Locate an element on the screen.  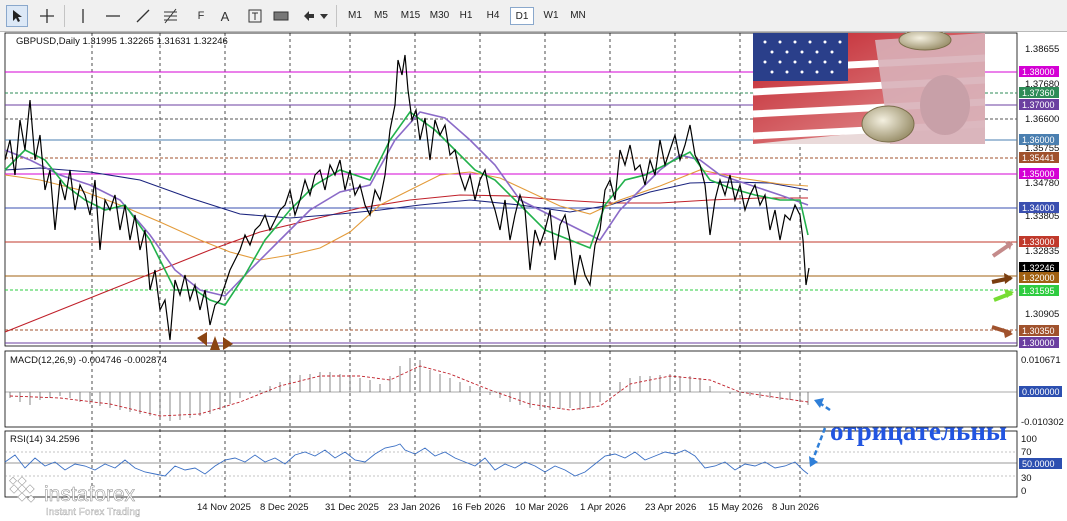
date-label: 8 Dec 2025 is located at coordinates (284, 507).